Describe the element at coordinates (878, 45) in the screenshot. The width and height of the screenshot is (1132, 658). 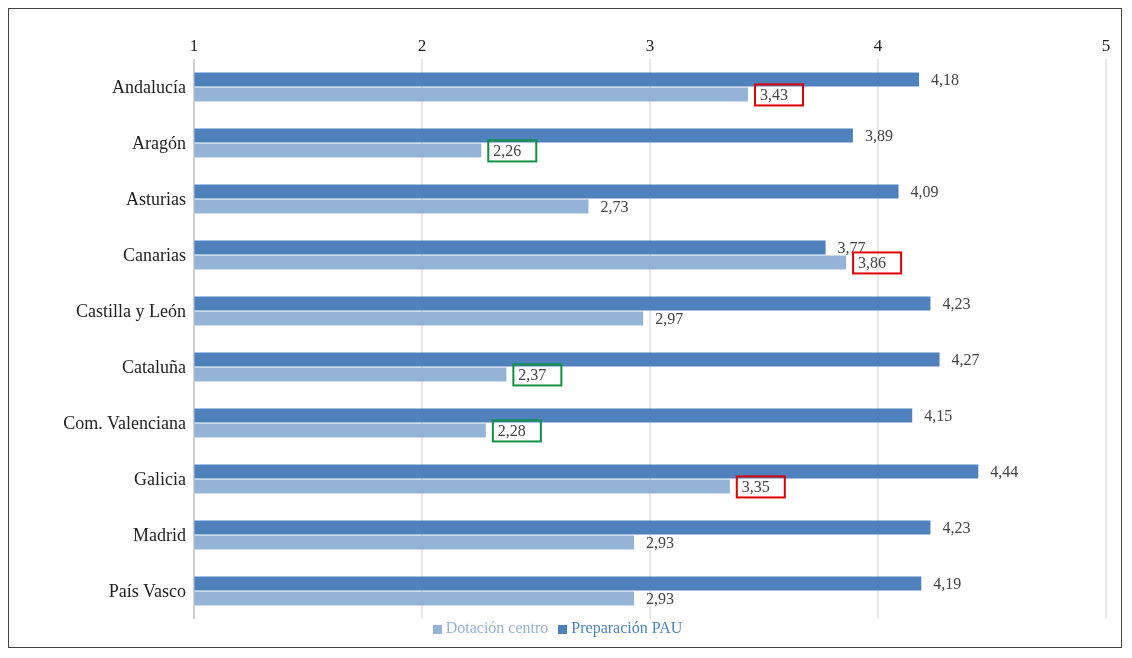
I see `x-tick-label: 4` at that location.